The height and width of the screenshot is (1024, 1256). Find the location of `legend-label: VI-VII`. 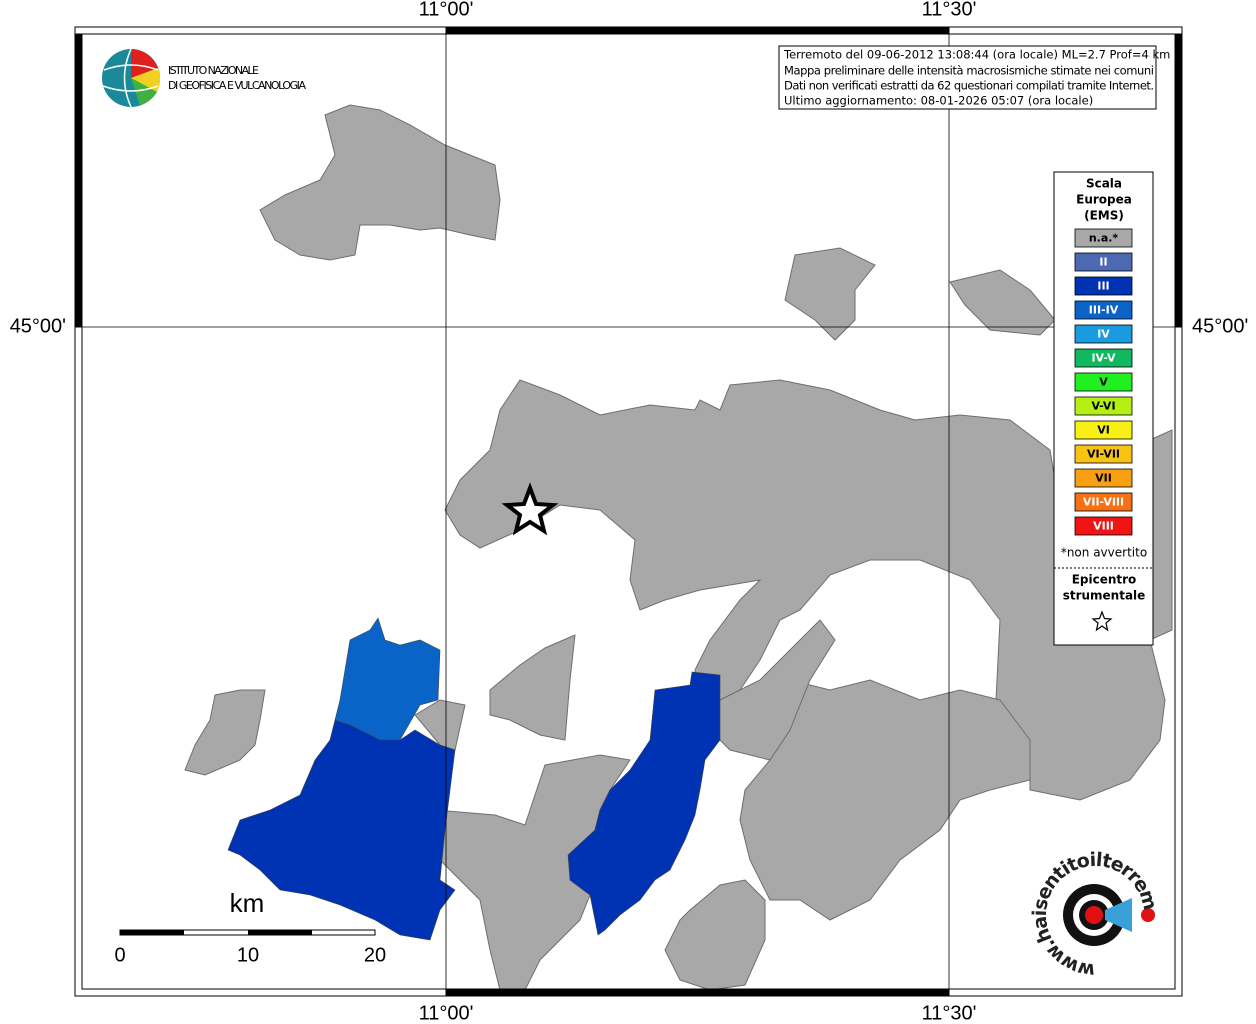

legend-label: VI-VII is located at coordinates (1103, 454).